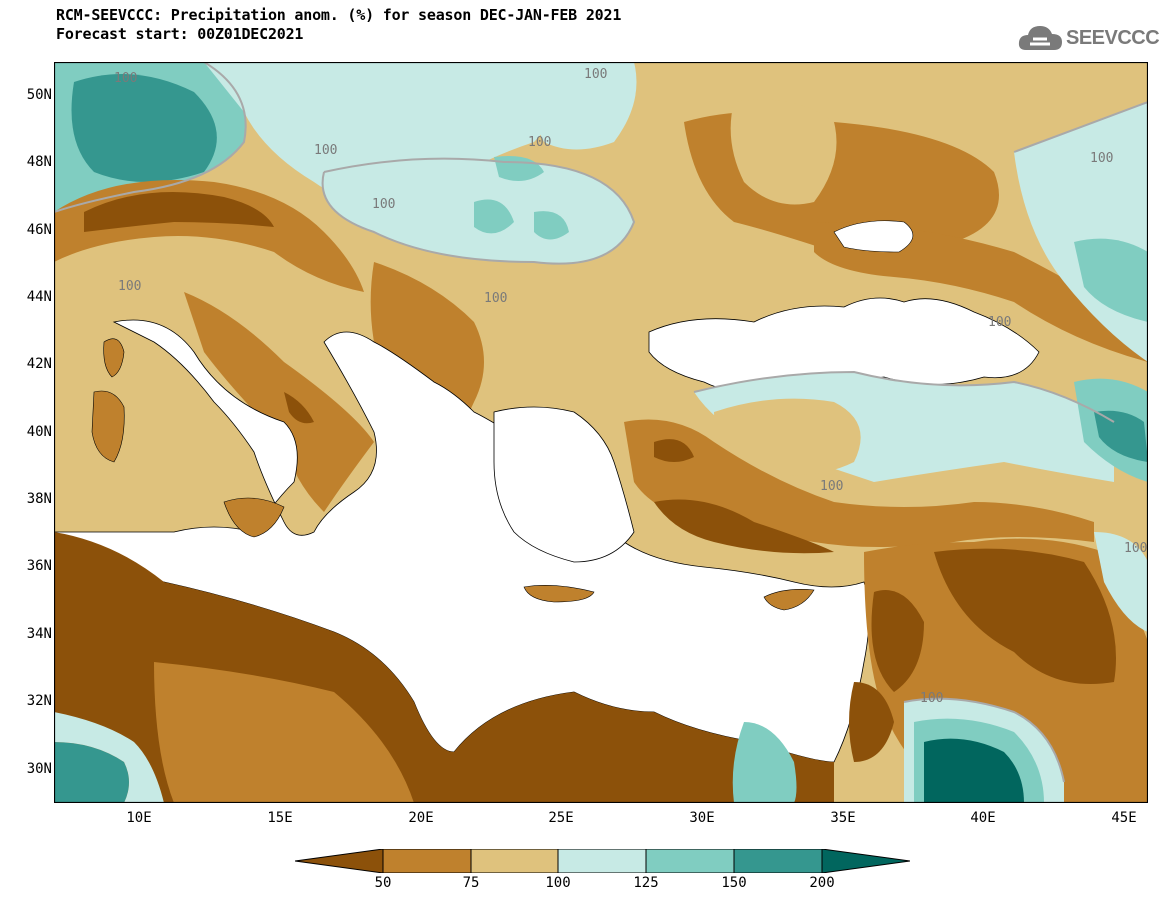 Image resolution: width=1165 pixels, height=907 pixels. What do you see at coordinates (1111, 280) in the screenshot?
I see `wet-east-core` at bounding box center [1111, 280].